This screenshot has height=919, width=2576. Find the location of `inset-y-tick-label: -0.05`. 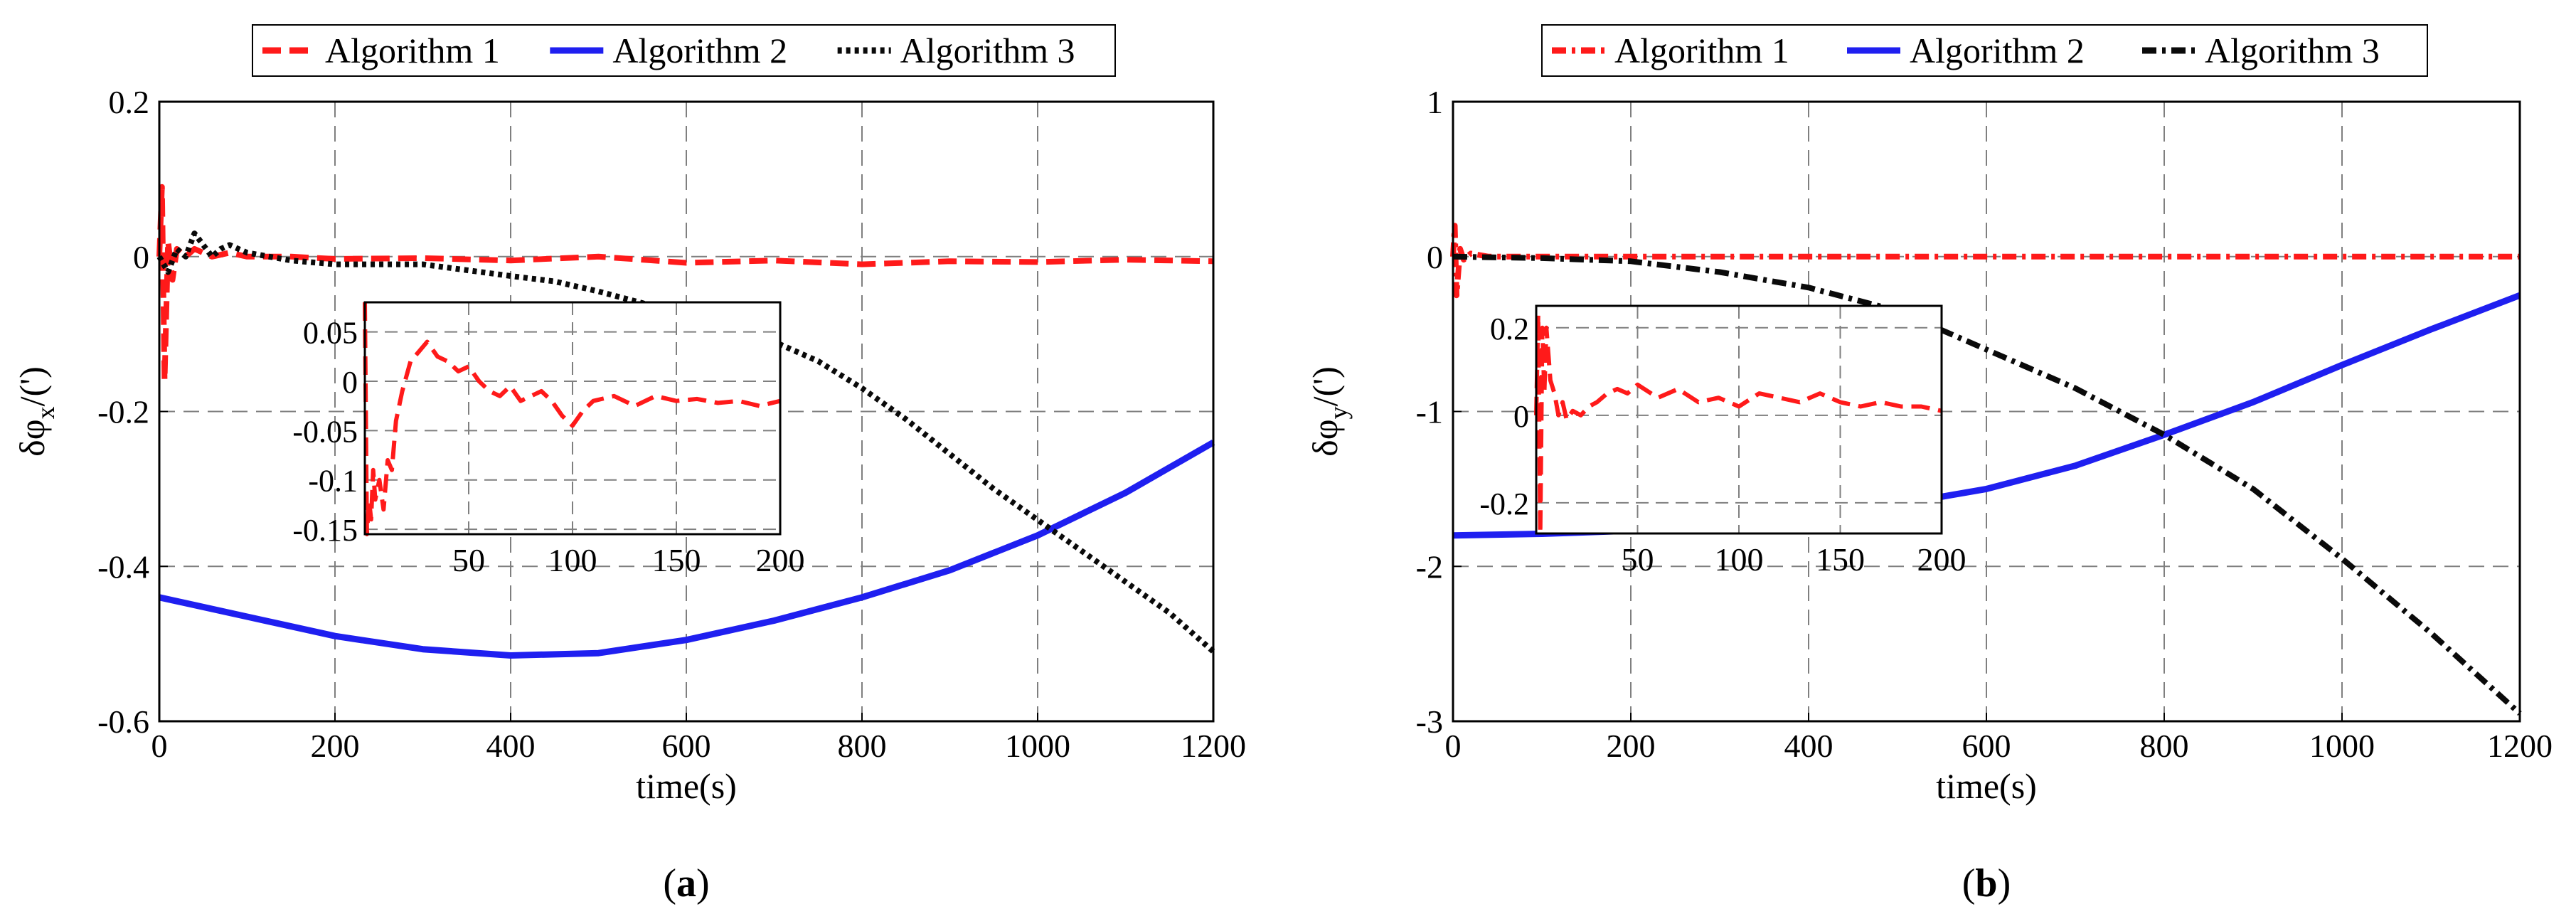

inset-y-tick-label: -0.05 is located at coordinates (325, 431).